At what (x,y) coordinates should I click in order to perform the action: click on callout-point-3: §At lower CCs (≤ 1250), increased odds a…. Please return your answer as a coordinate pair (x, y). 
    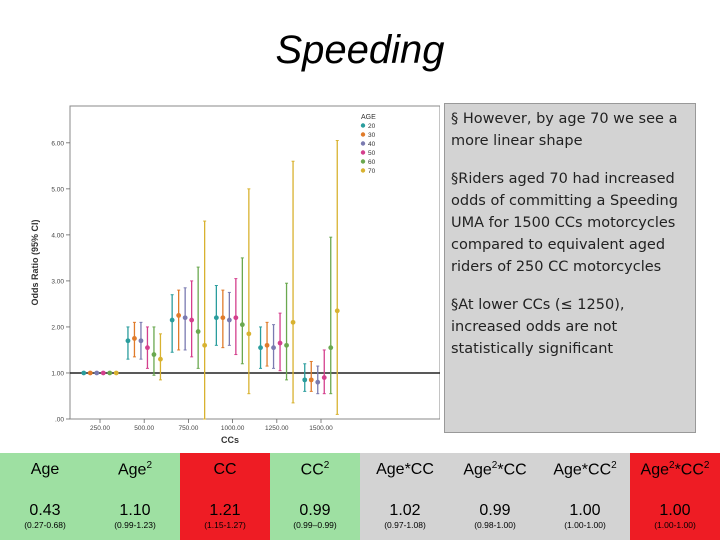
    Looking at the image, I should click on (538, 327).